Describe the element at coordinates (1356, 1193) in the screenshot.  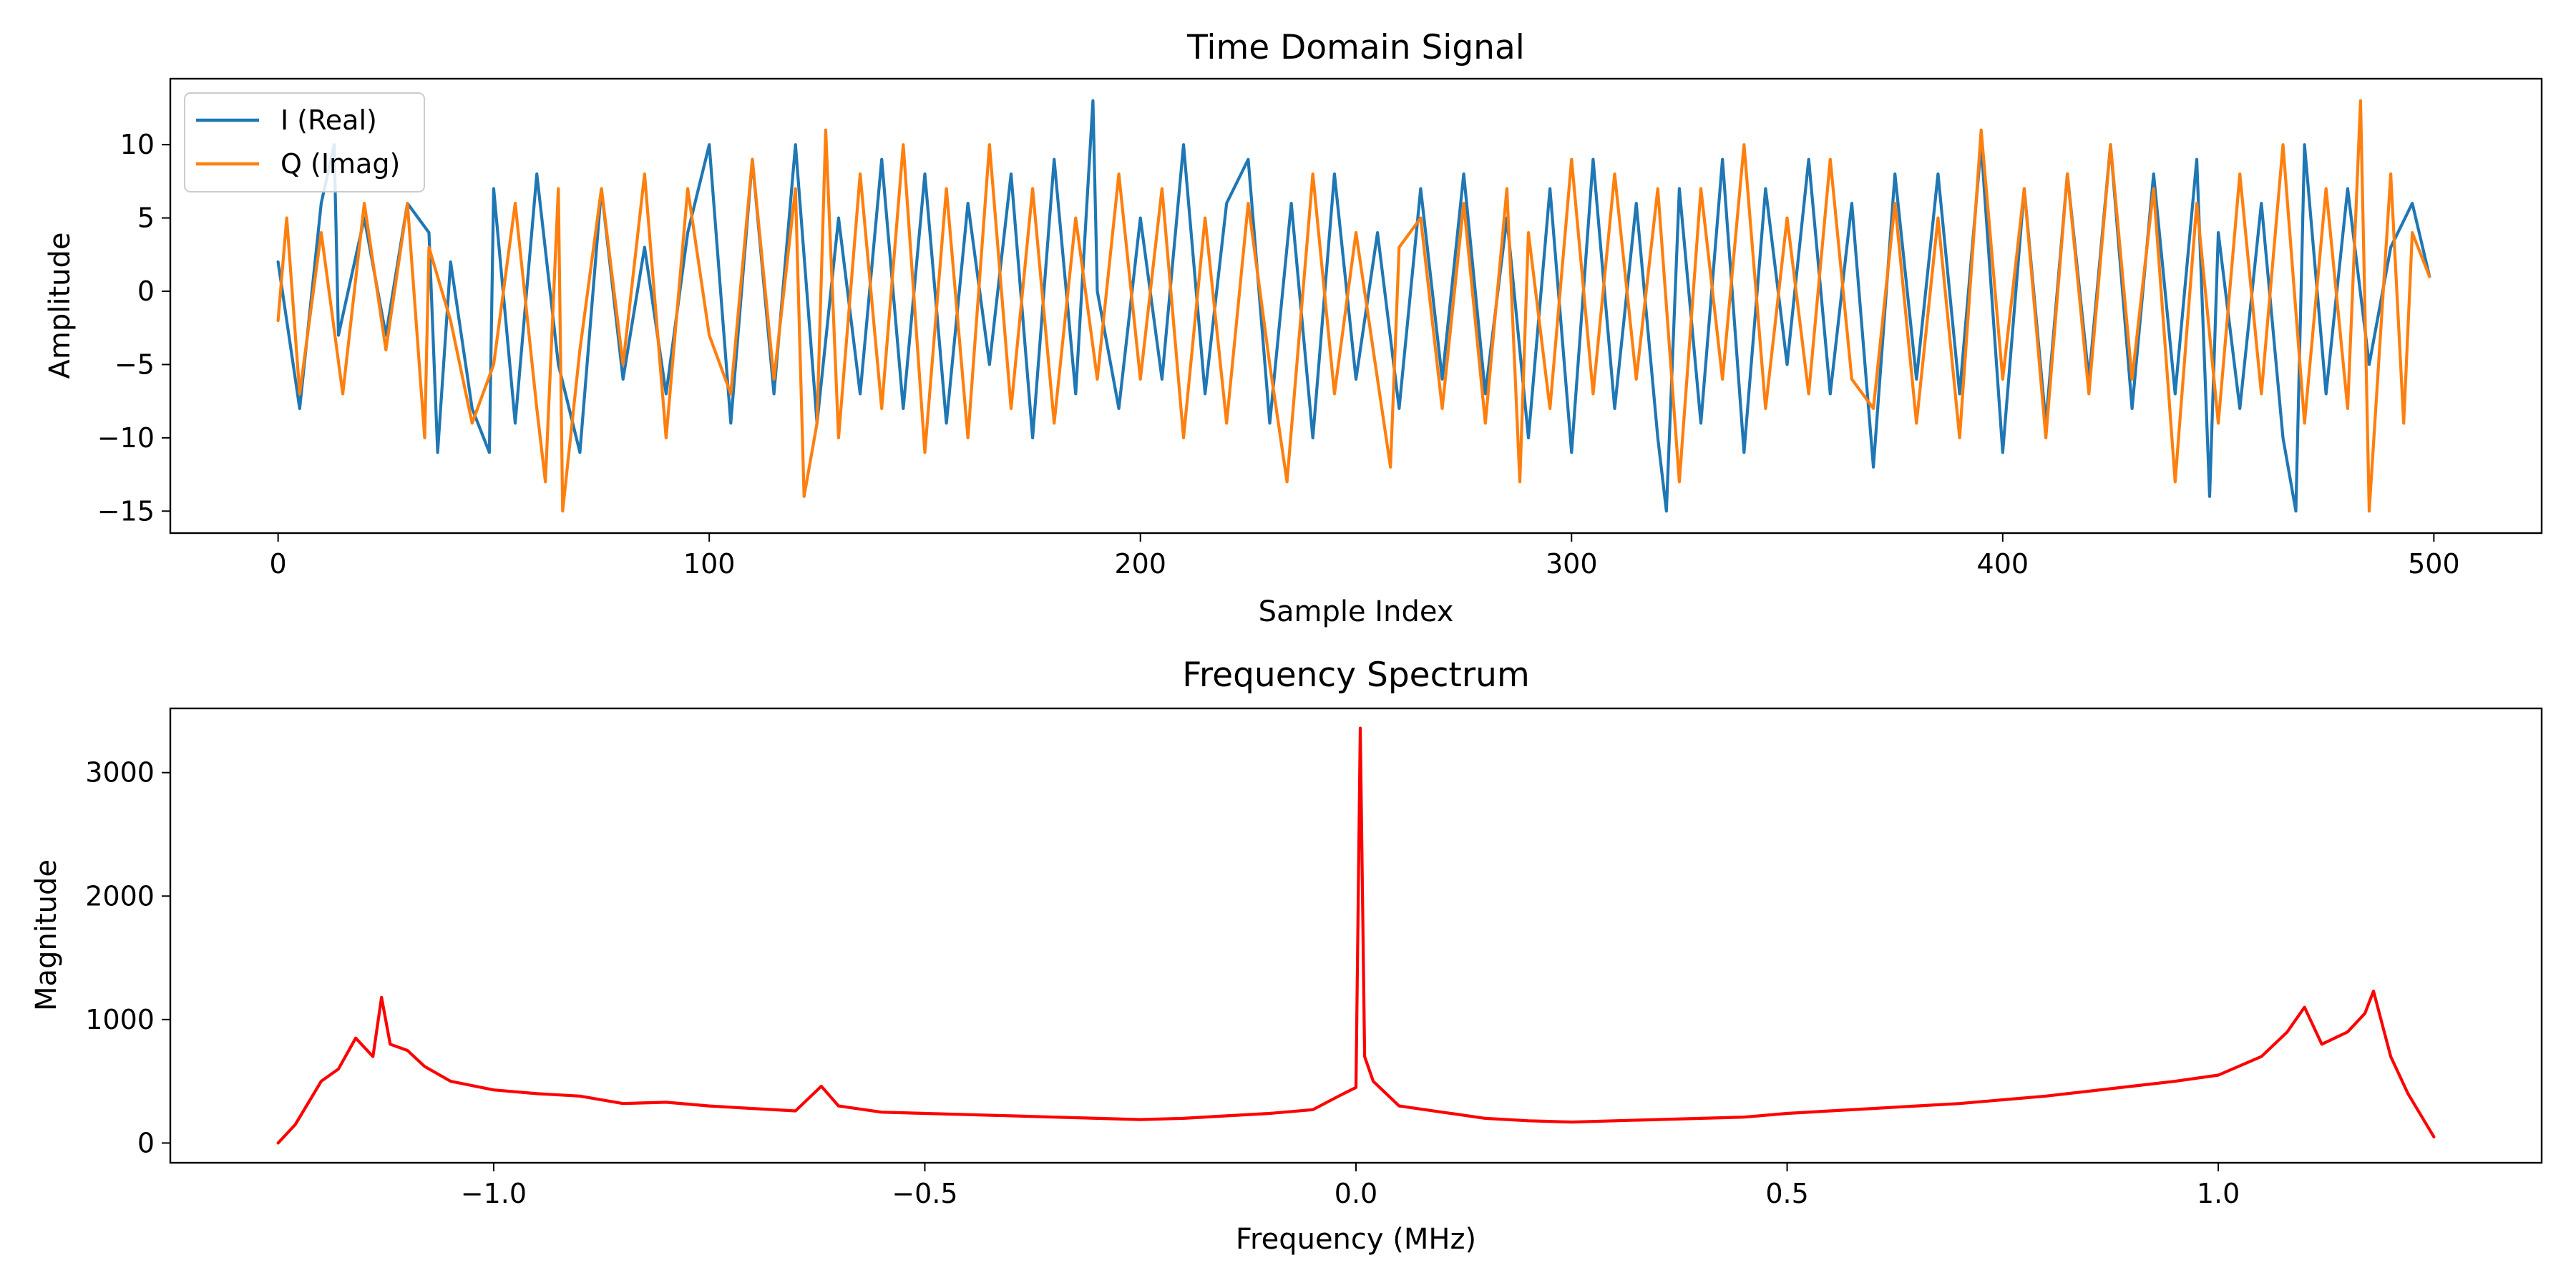
I see `x-tick-label: 0.0` at that location.